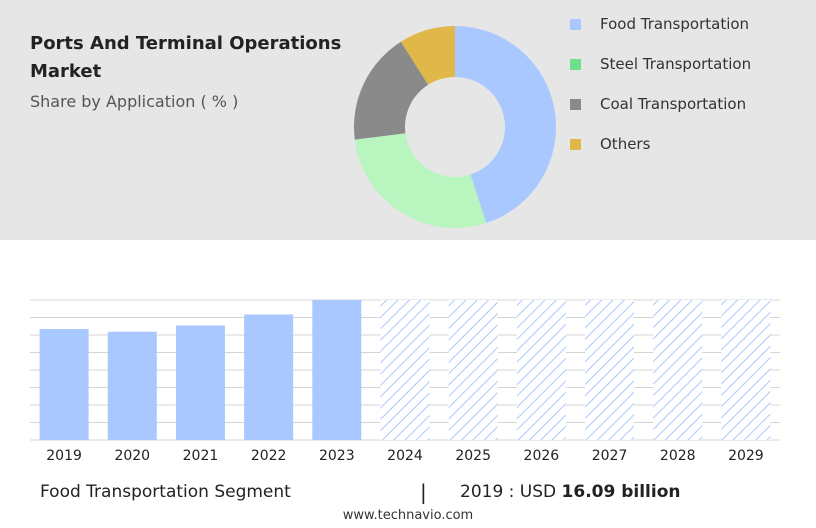 This screenshot has width=816, height=528. I want to click on footer-segment-label: Food Transportation Segment, so click(165, 492).